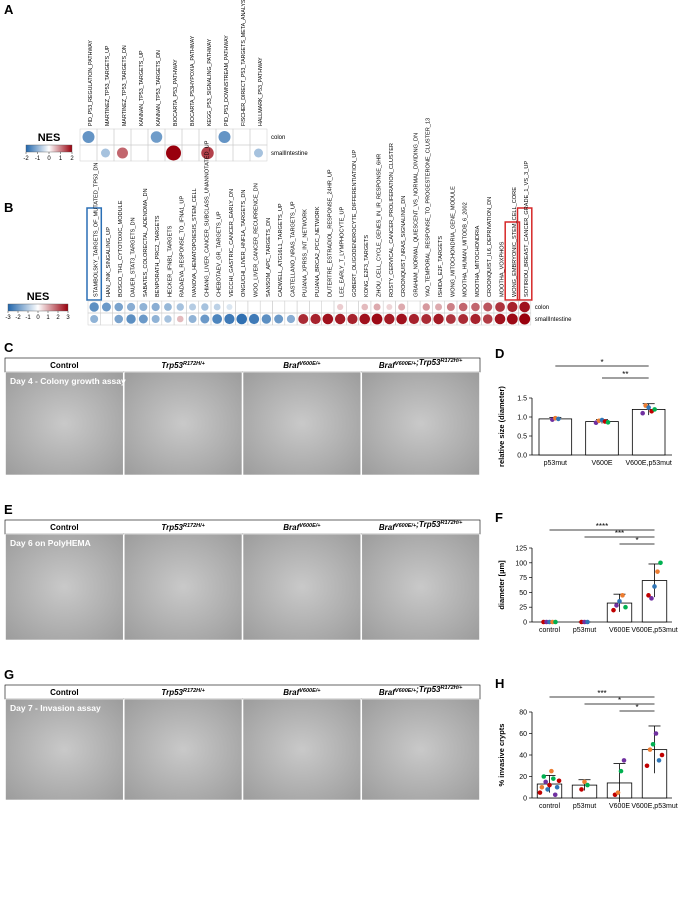 This screenshot has height=902, width=685. I want to click on pathway-label: DAUER_STAT3_TARGETS_DN, so click(134, 257).